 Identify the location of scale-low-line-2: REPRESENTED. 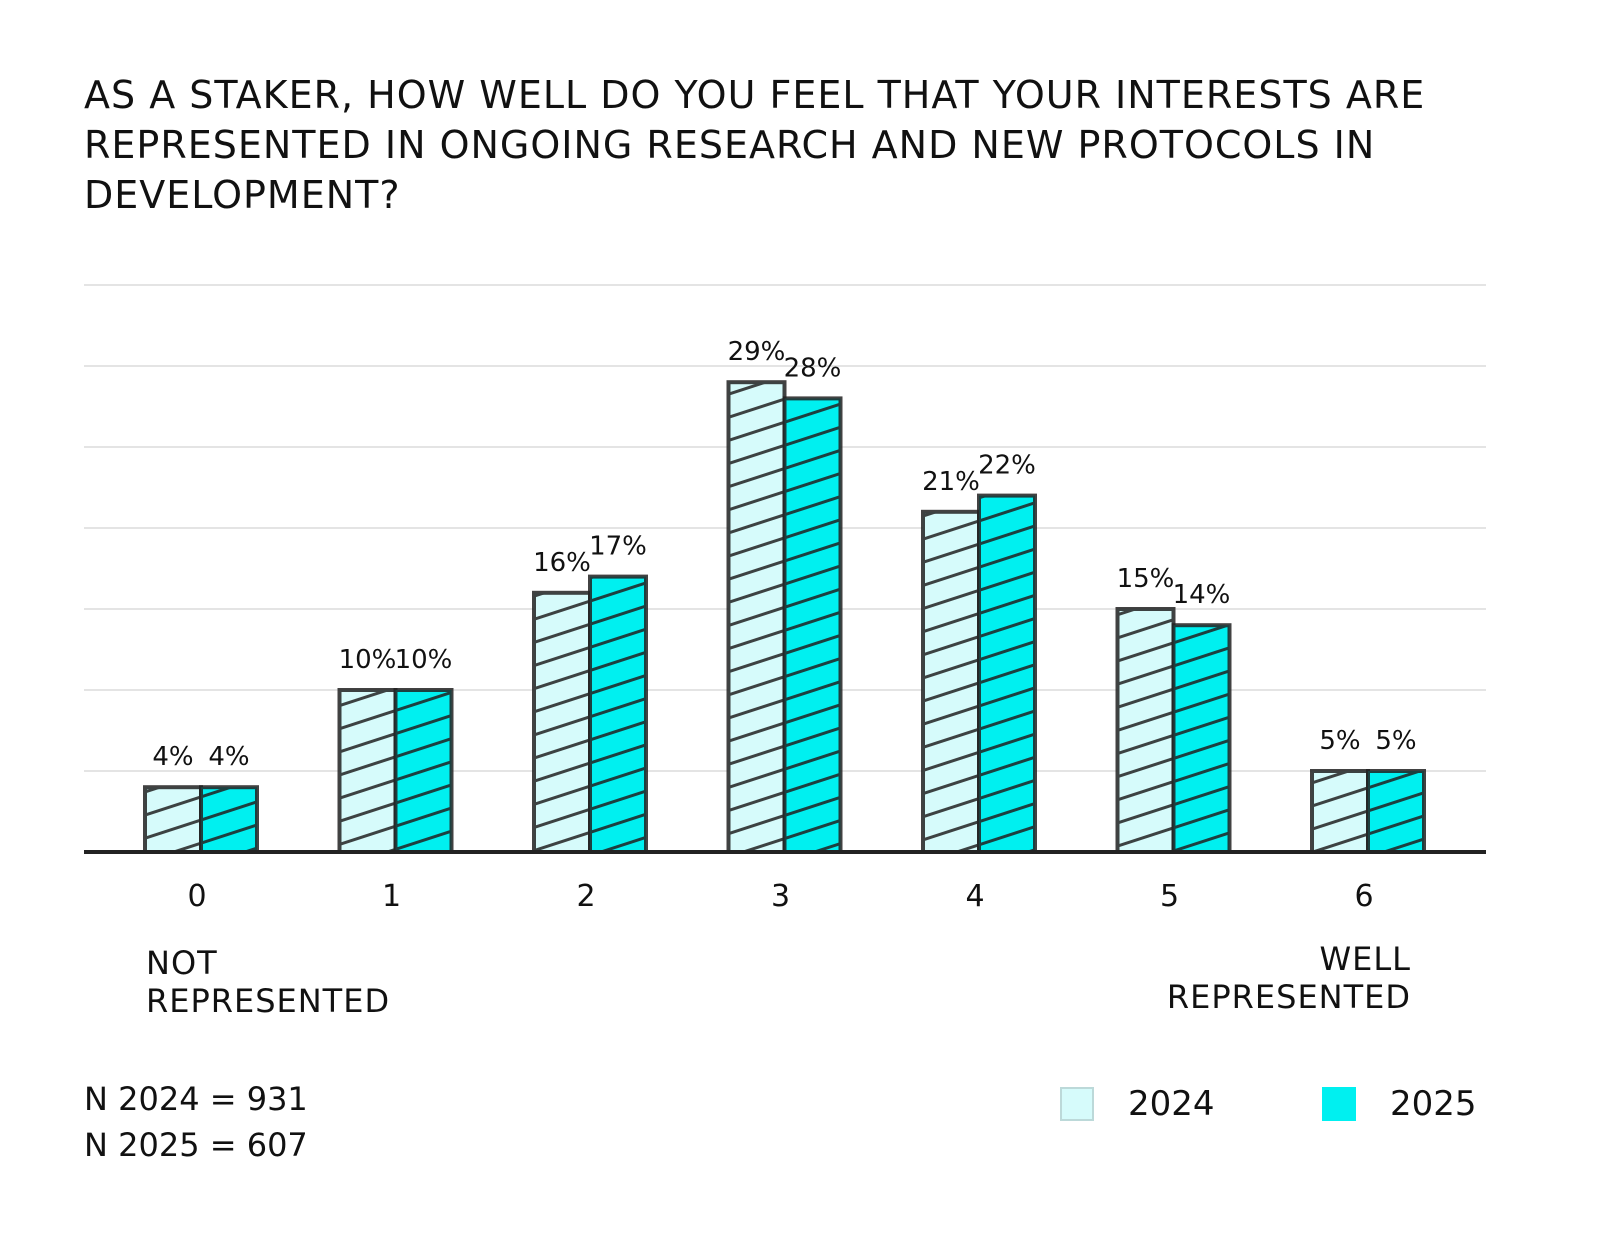
(268, 1001).